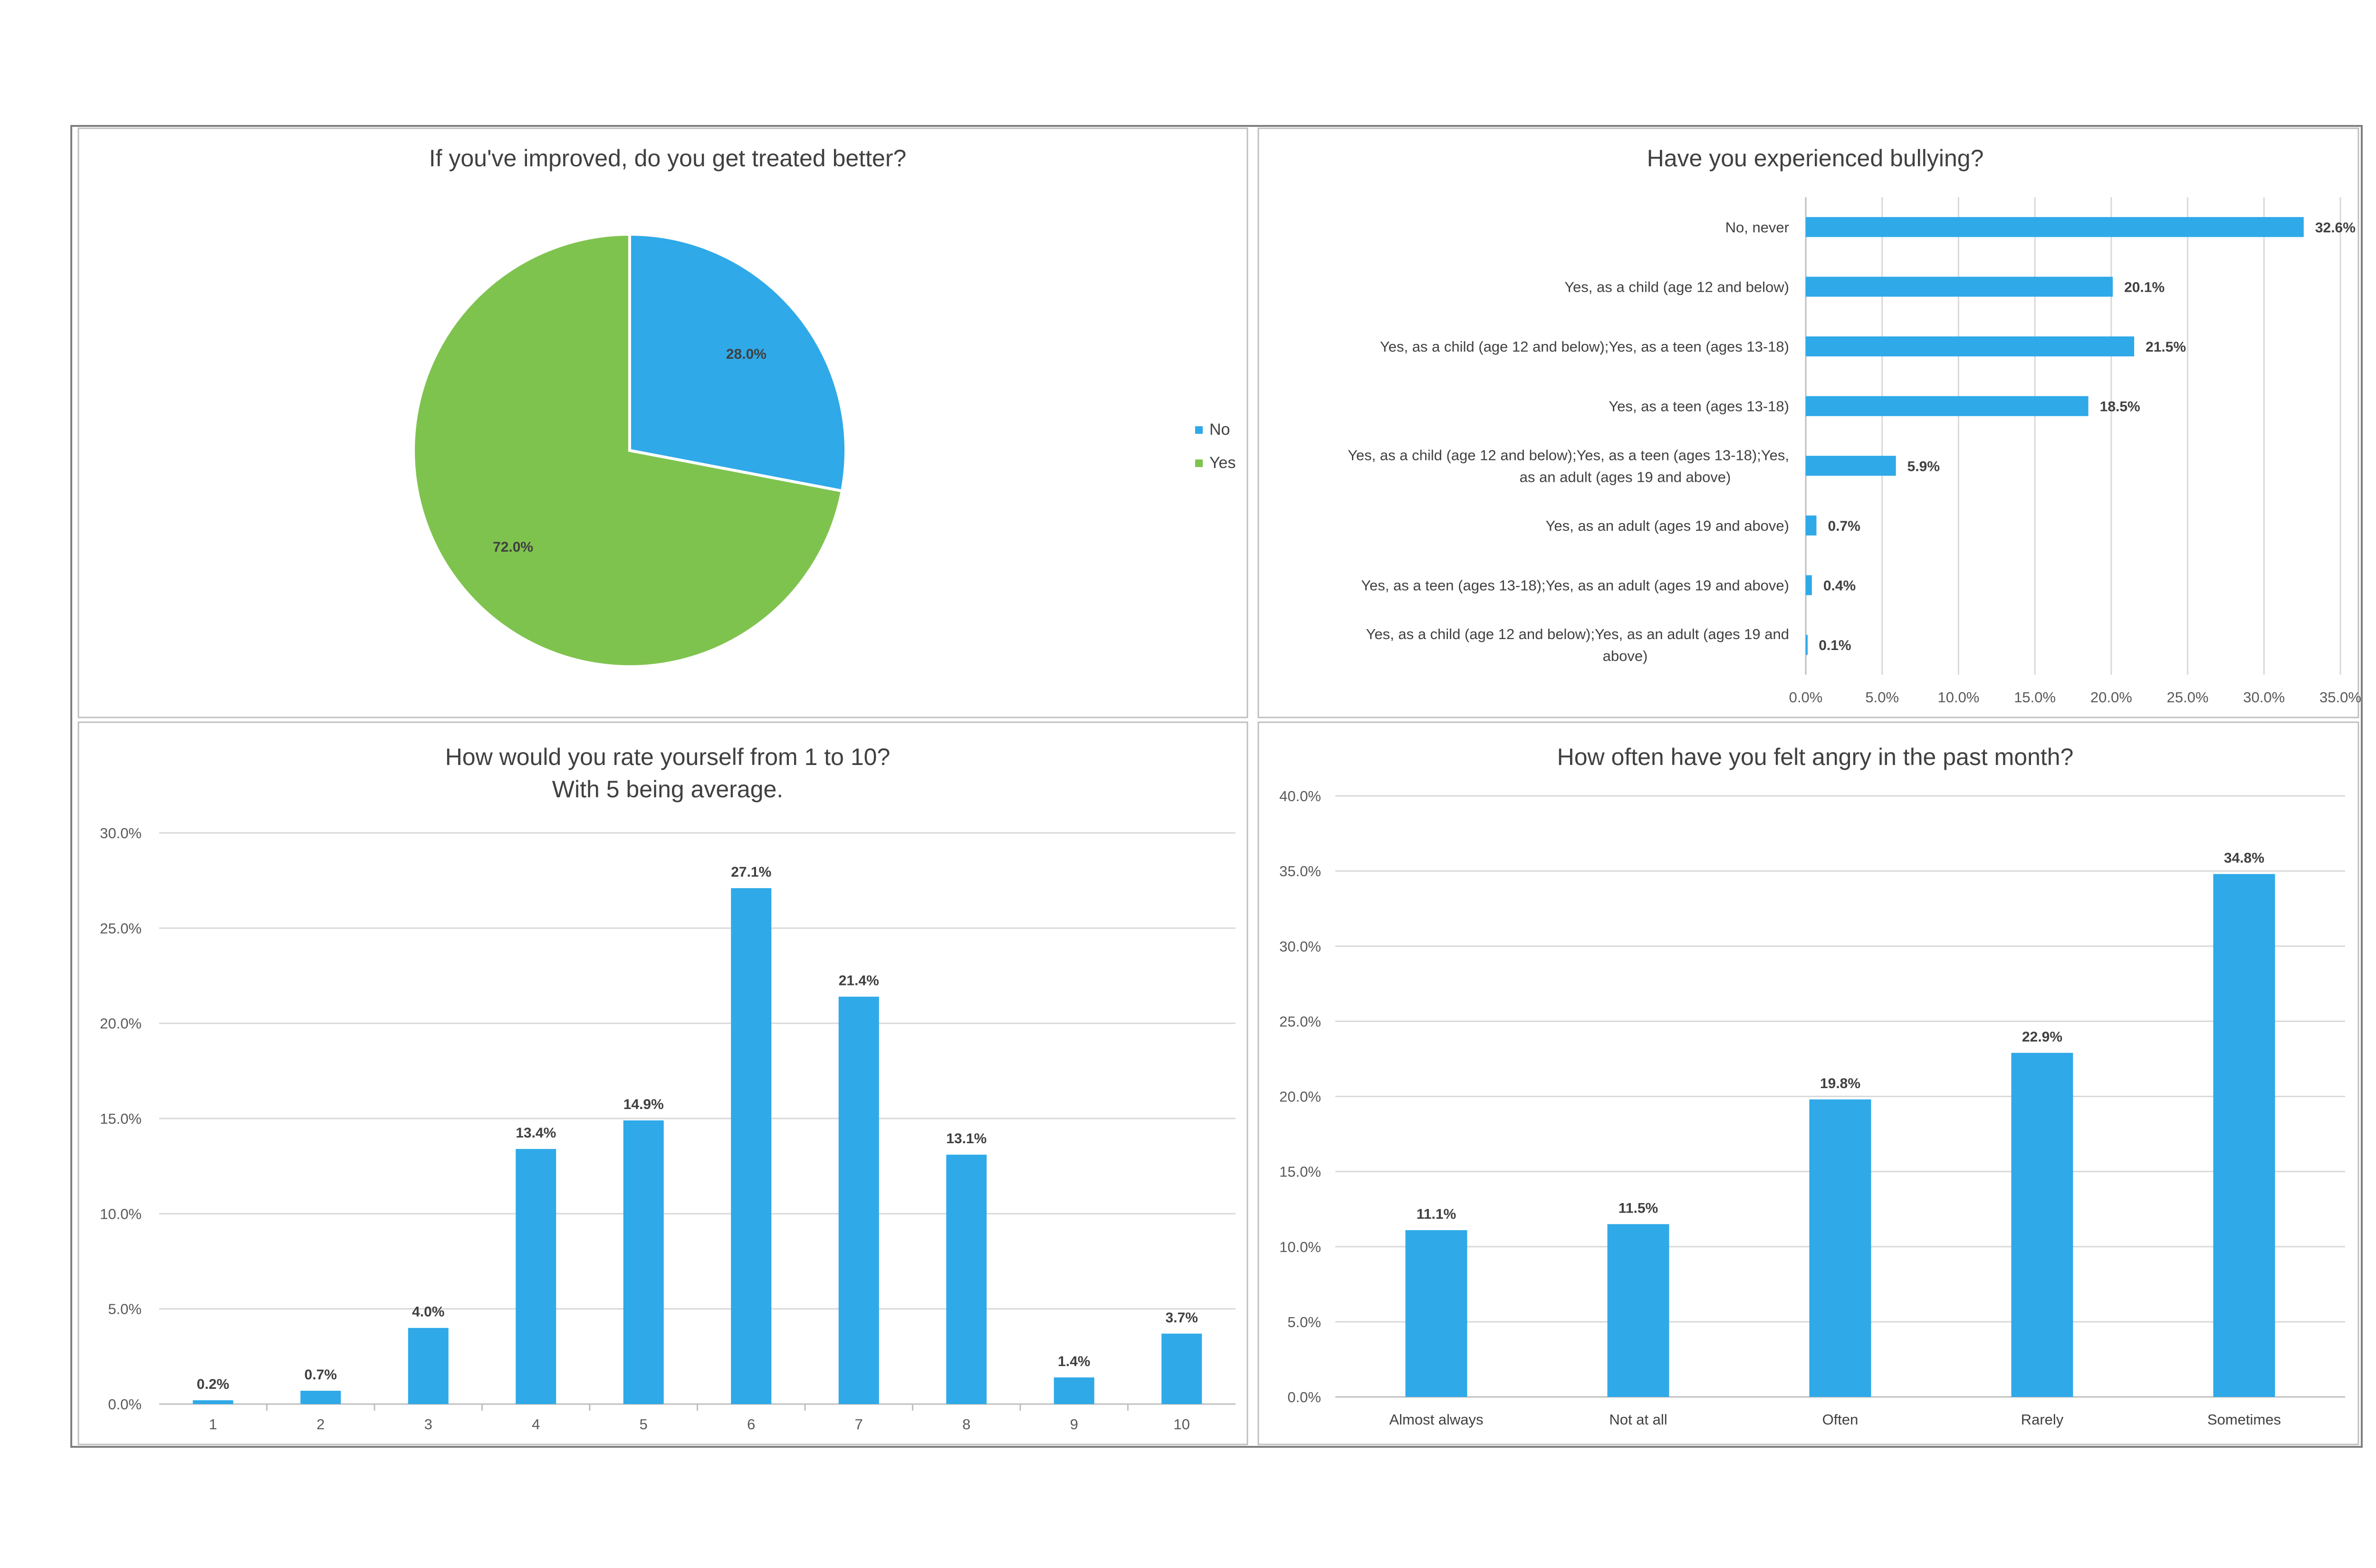  I want to click on x-category-label: 8, so click(966, 1424).